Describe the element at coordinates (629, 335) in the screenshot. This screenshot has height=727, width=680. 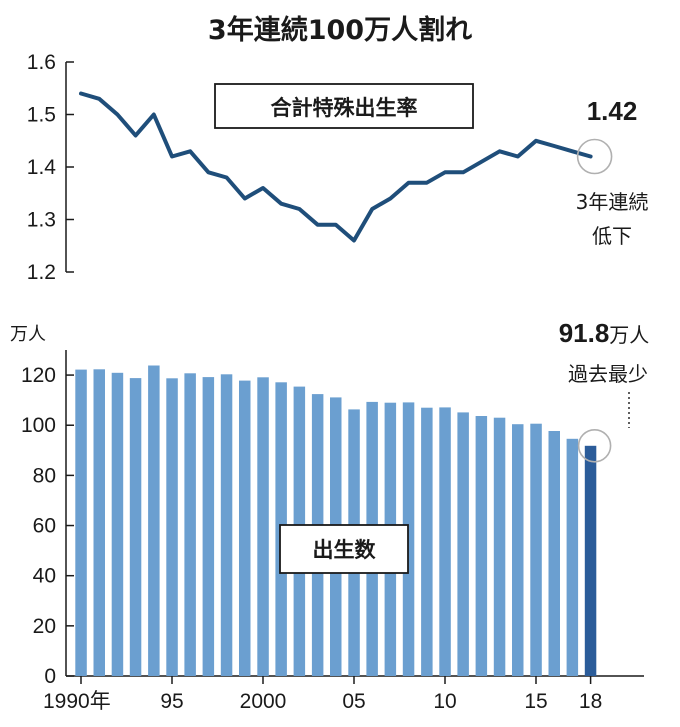
I see `bar-callout-unit: 万人` at that location.